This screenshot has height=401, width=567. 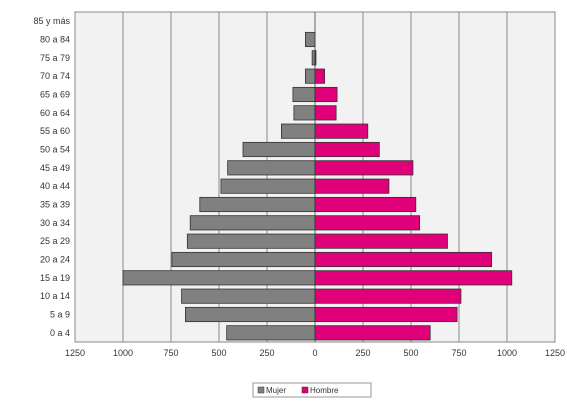 I want to click on y-tick-label: 75 a 79, so click(x=55, y=58).